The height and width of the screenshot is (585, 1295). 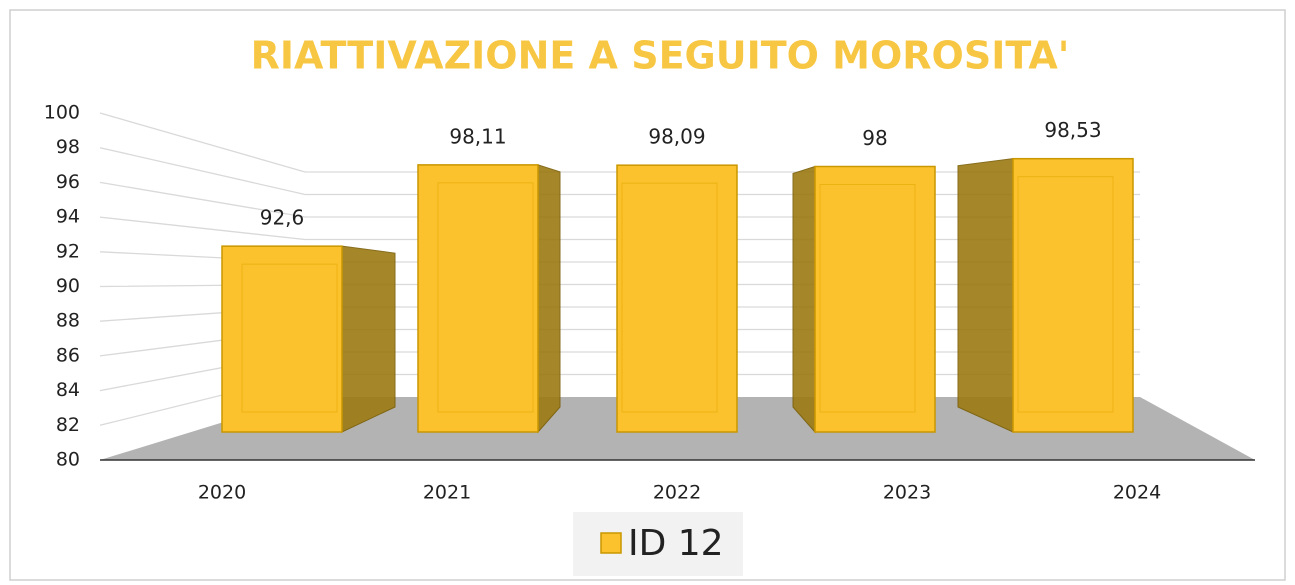 I want to click on x-tick-label: 2022, so click(x=677, y=493).